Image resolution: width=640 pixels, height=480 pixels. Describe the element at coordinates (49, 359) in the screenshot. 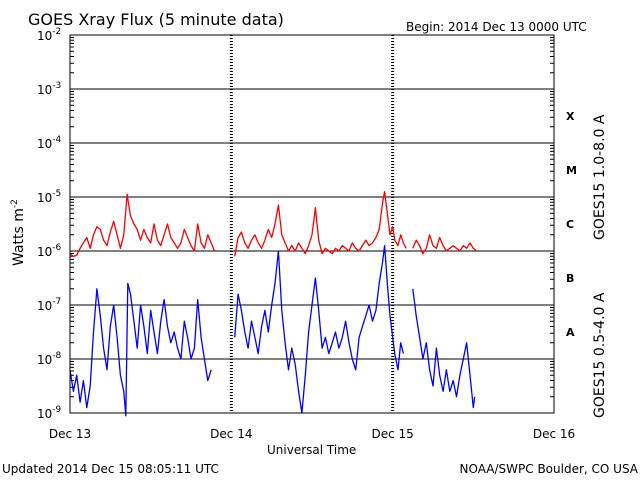

I see `y-tick-label: 10⁻⁸` at that location.